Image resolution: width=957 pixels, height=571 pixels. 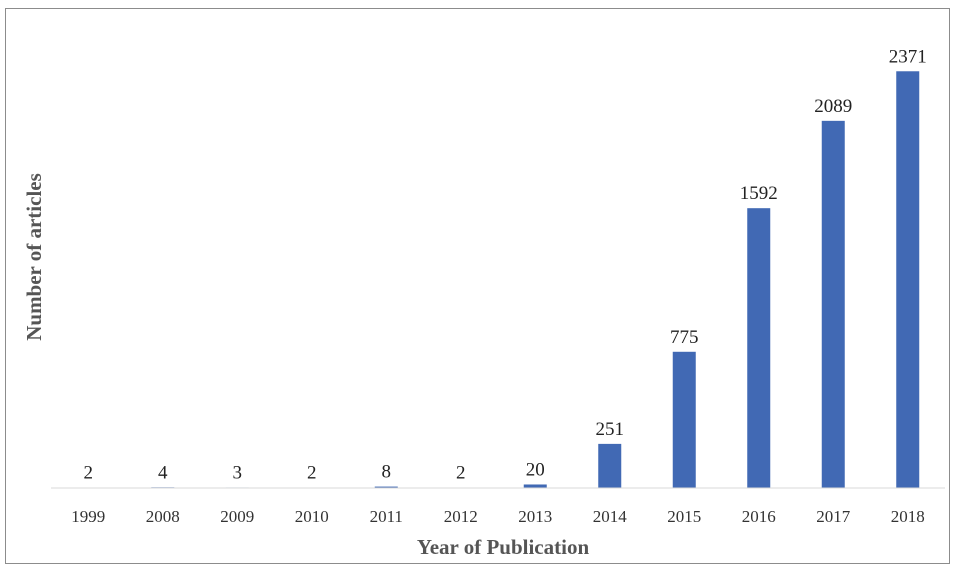 I want to click on x-axis-title: Year of Publication, so click(x=503, y=547).